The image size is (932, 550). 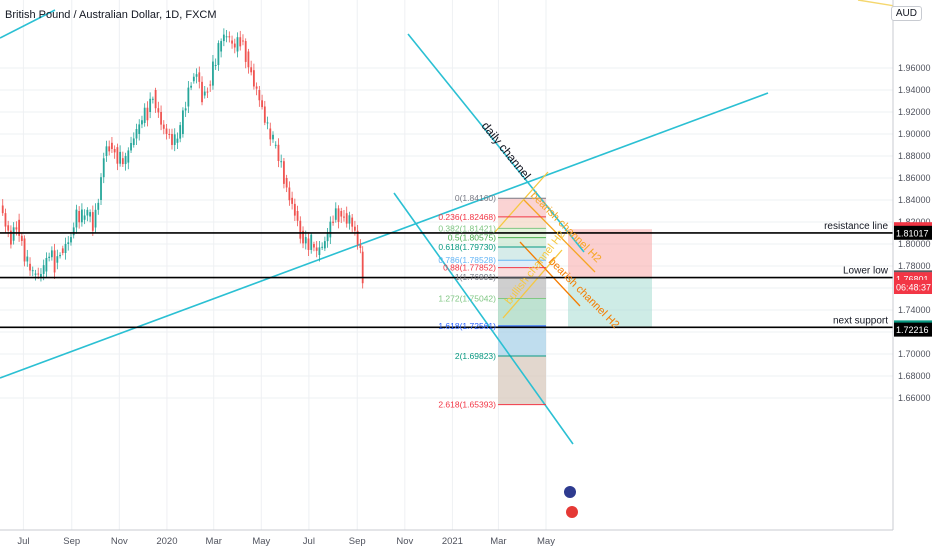 I want to click on fib-label: 1.618(1.72561), so click(x=467, y=326).